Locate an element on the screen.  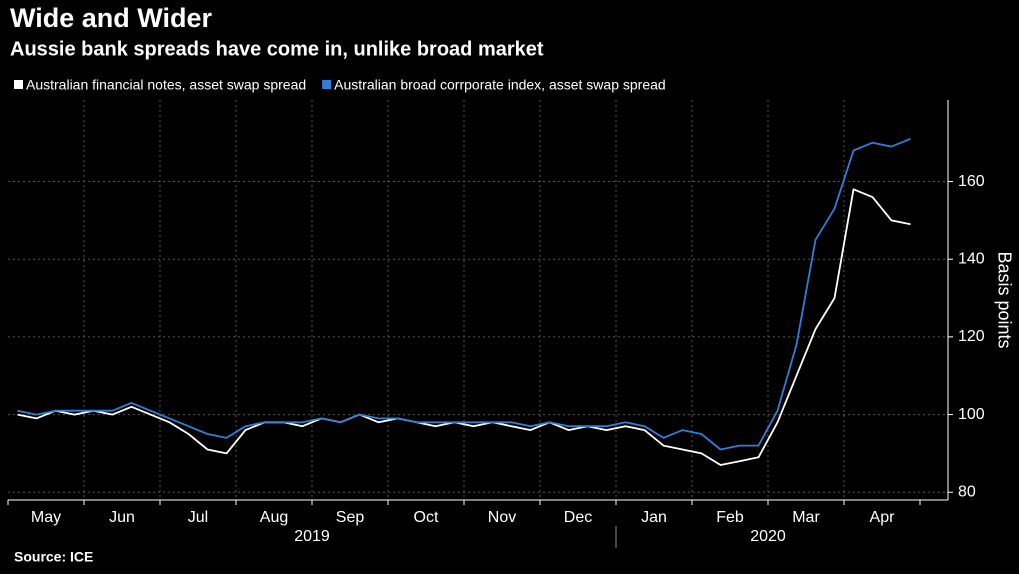
y-tick-label: 120 is located at coordinates (971, 336).